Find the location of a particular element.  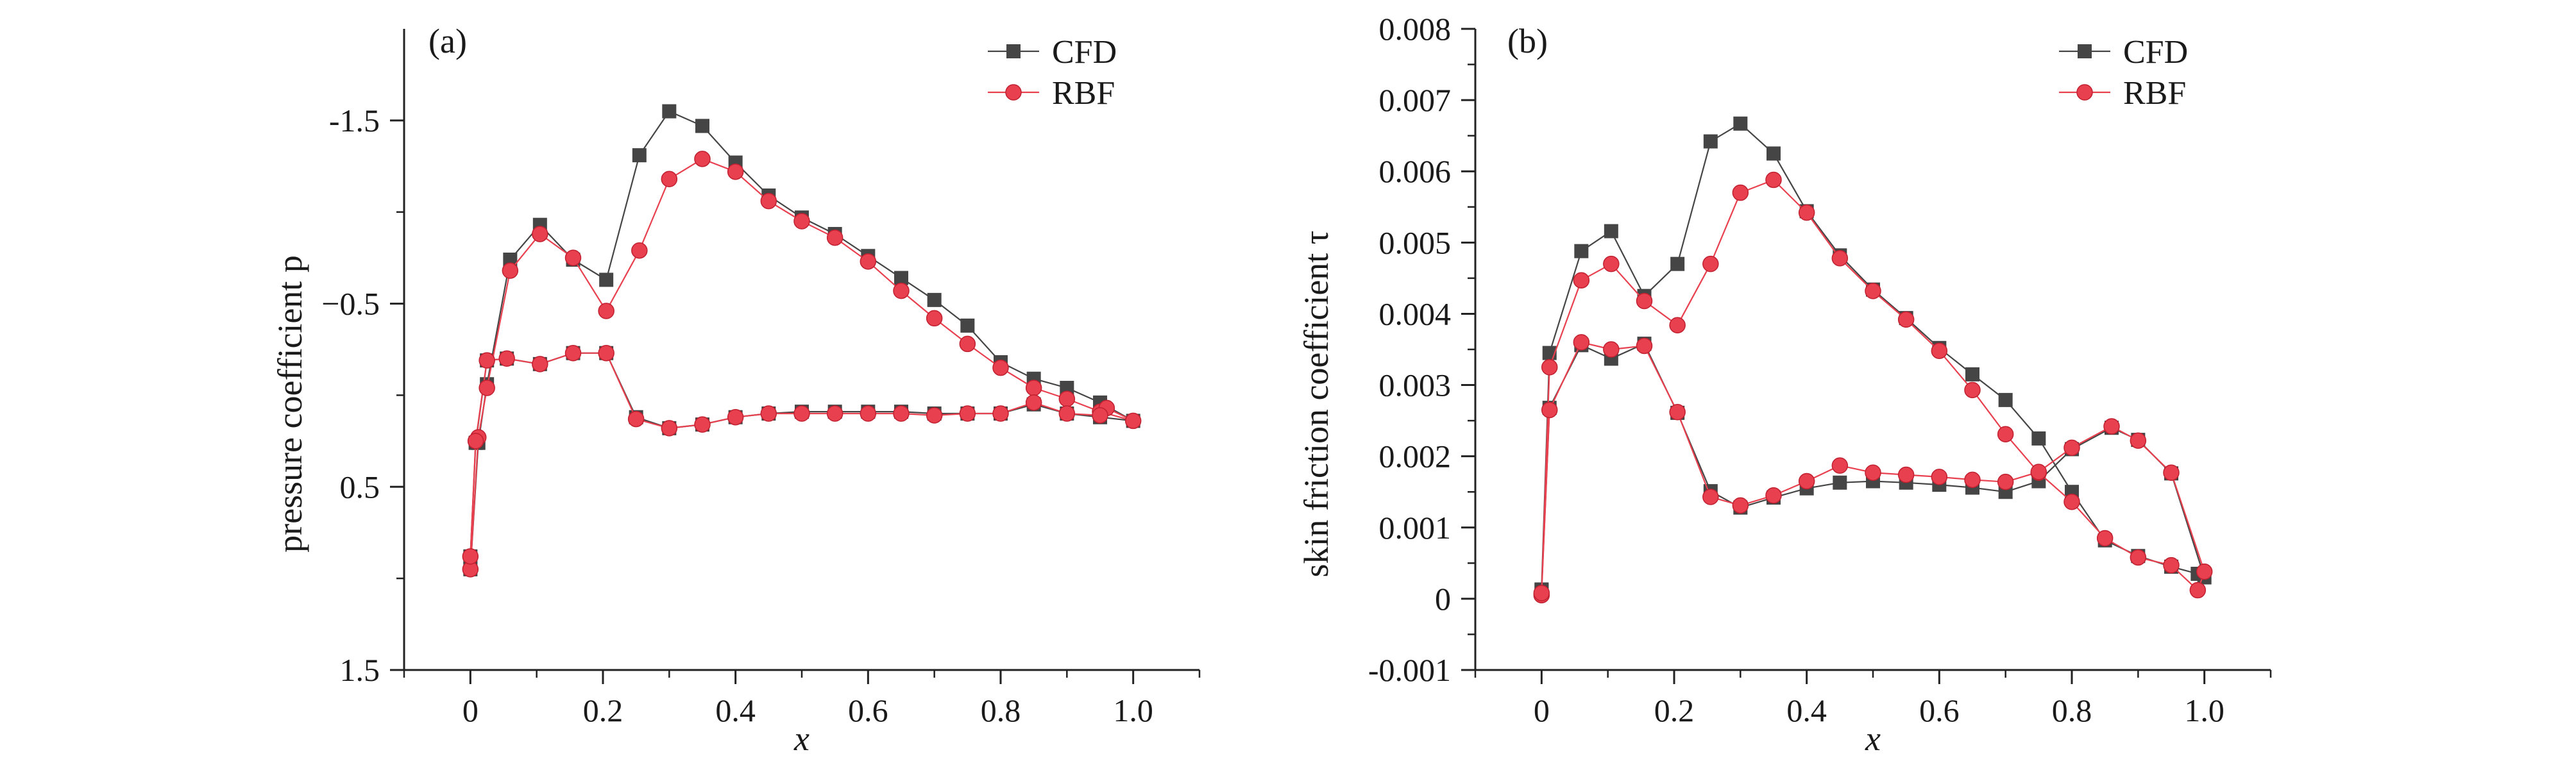

y-axis-title-a: pressure coefficient p is located at coordinates (290, 404).